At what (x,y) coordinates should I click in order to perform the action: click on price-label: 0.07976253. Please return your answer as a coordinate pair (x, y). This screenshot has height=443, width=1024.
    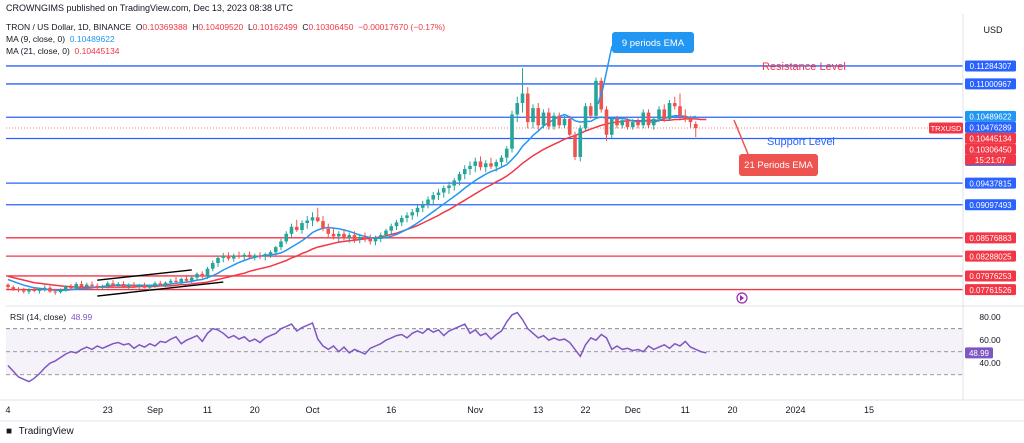
    Looking at the image, I should click on (990, 276).